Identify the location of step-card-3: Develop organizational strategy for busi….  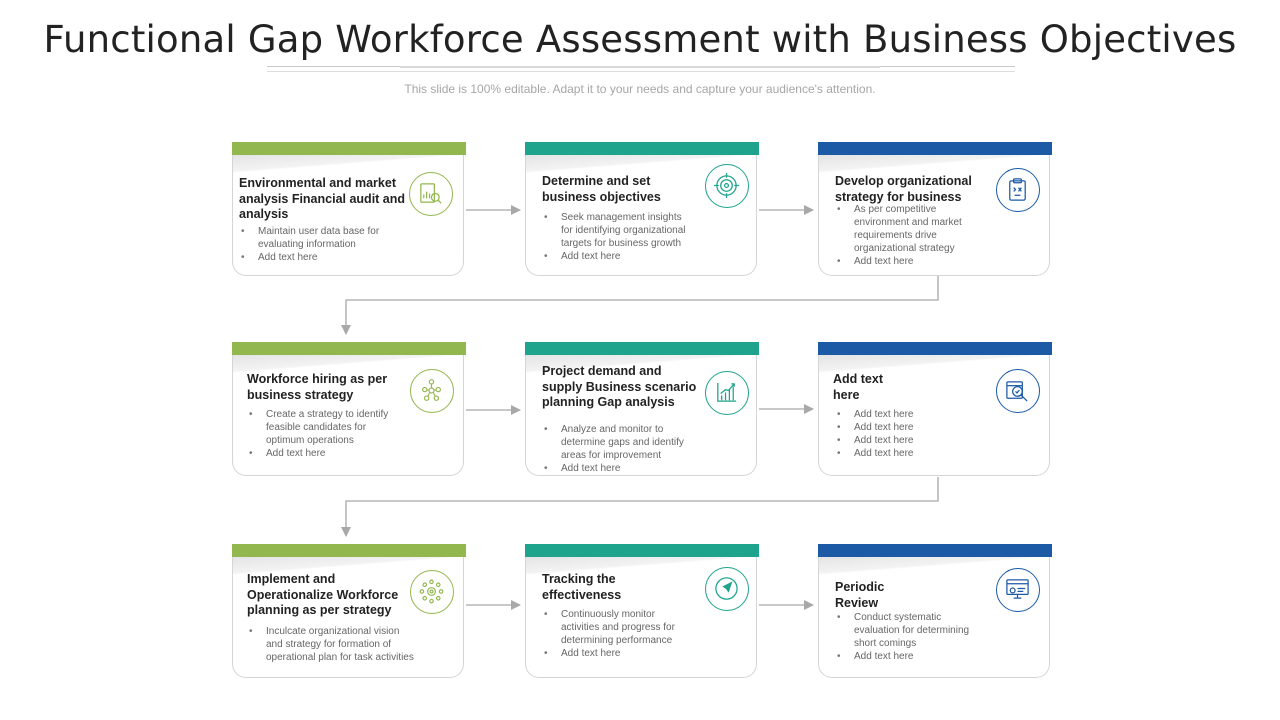
(935, 209).